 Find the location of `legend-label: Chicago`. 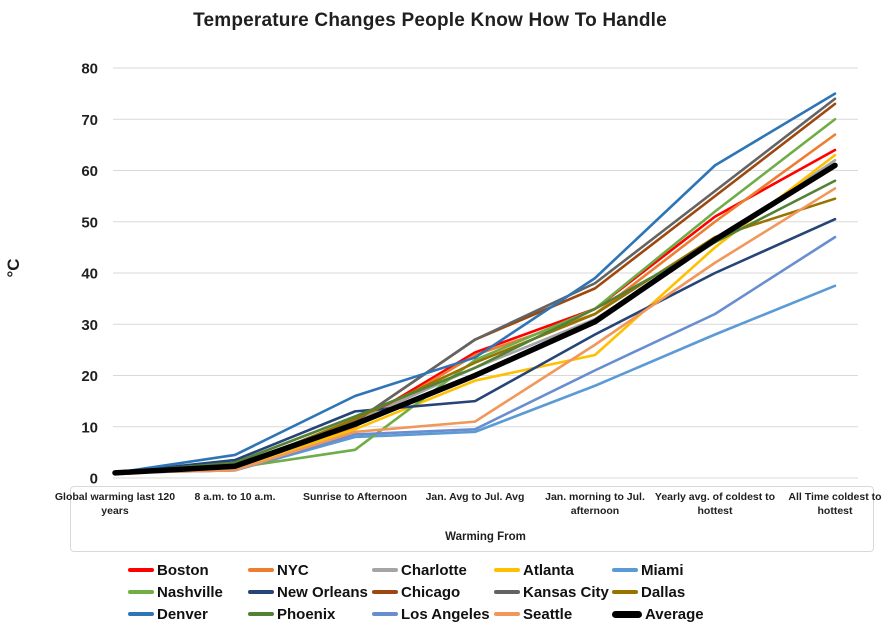

legend-label: Chicago is located at coordinates (431, 592).